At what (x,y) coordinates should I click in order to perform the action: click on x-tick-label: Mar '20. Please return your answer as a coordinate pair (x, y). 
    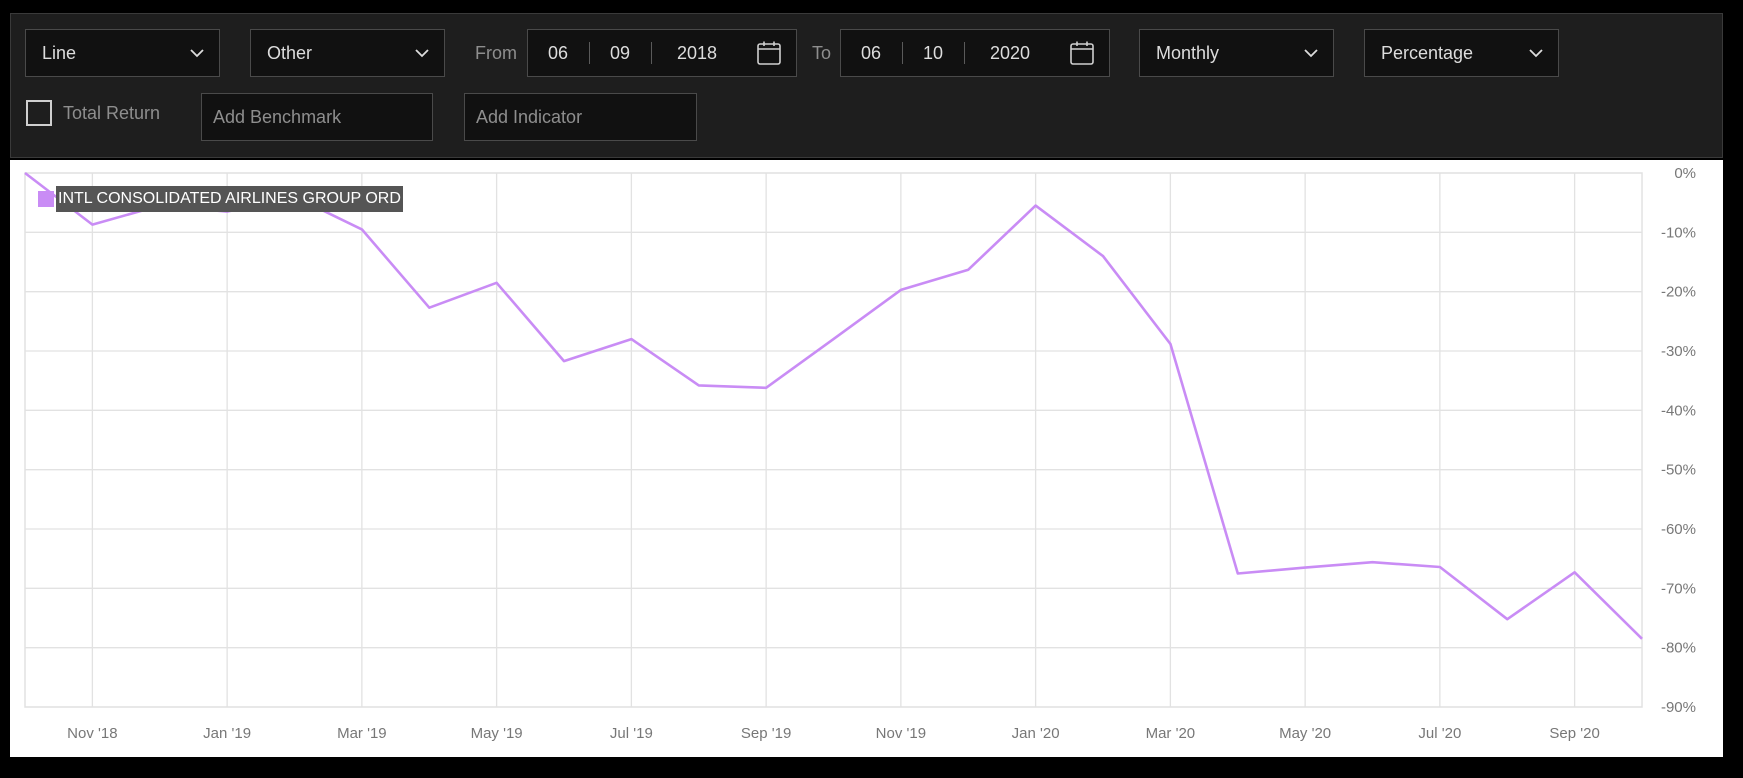
    Looking at the image, I should click on (1171, 733).